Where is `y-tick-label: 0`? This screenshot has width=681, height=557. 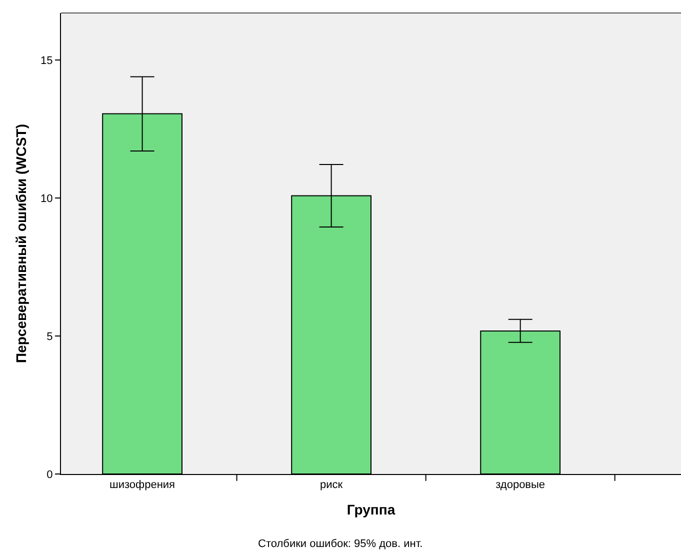 y-tick-label: 0 is located at coordinates (49, 474).